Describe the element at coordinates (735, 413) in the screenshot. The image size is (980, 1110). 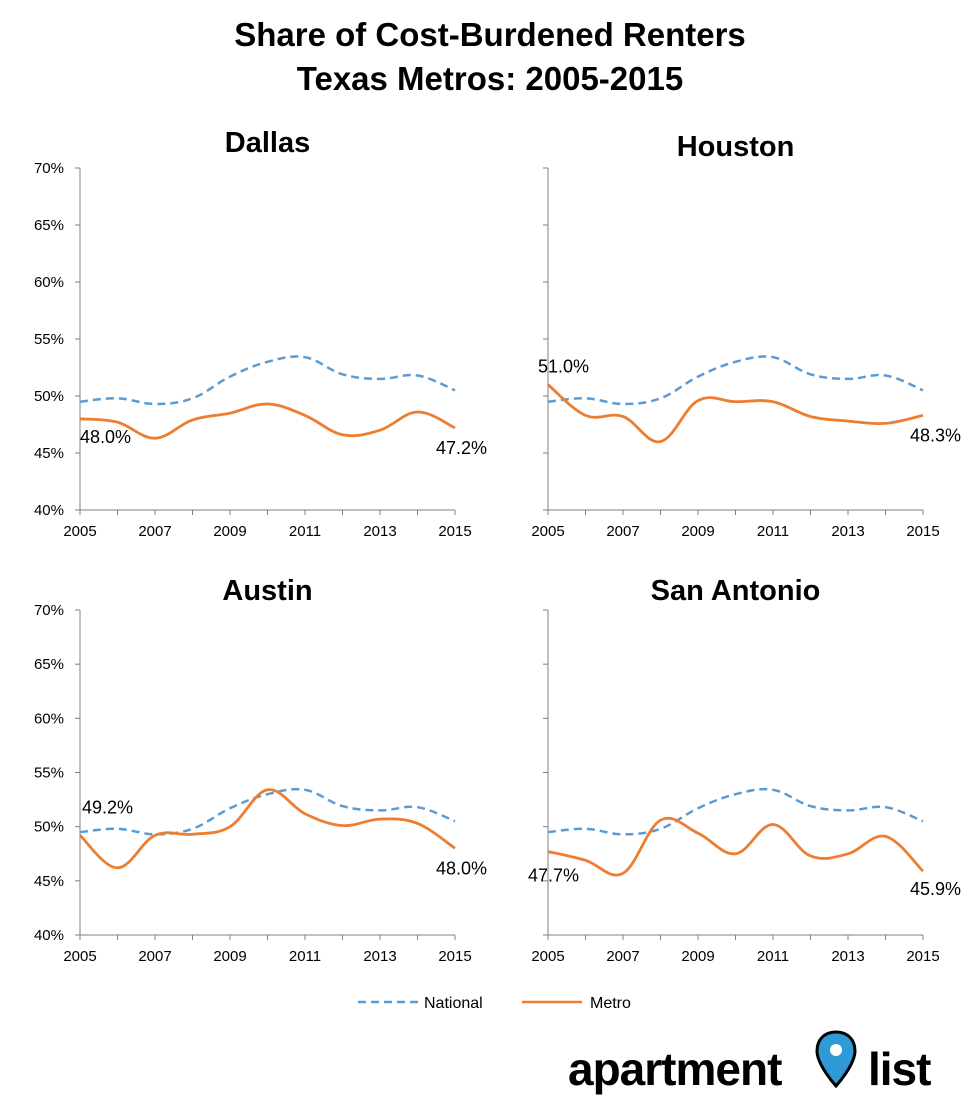
I see `metro-line-houston` at that location.